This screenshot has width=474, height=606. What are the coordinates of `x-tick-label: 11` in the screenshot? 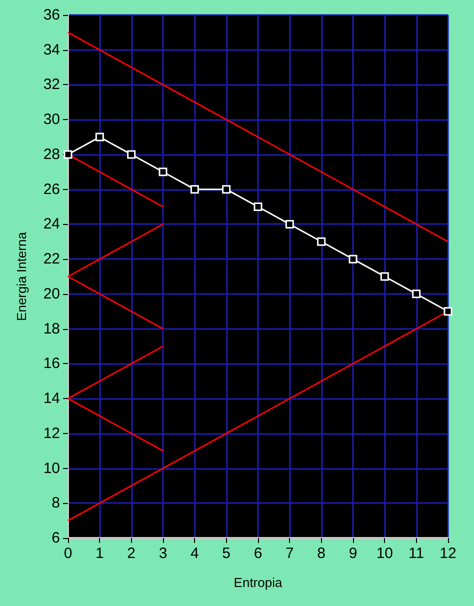 It's located at (416, 553).